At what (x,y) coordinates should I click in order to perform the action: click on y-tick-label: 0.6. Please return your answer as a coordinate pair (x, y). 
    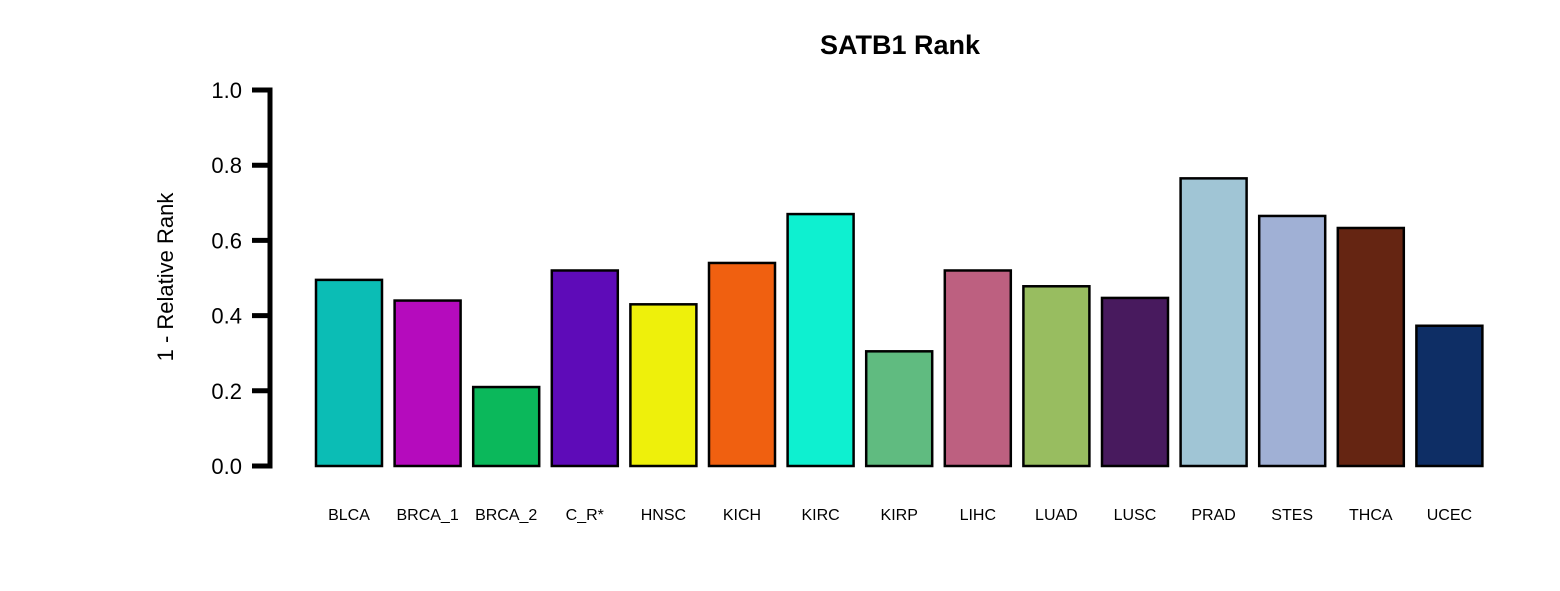
    Looking at the image, I should click on (226, 240).